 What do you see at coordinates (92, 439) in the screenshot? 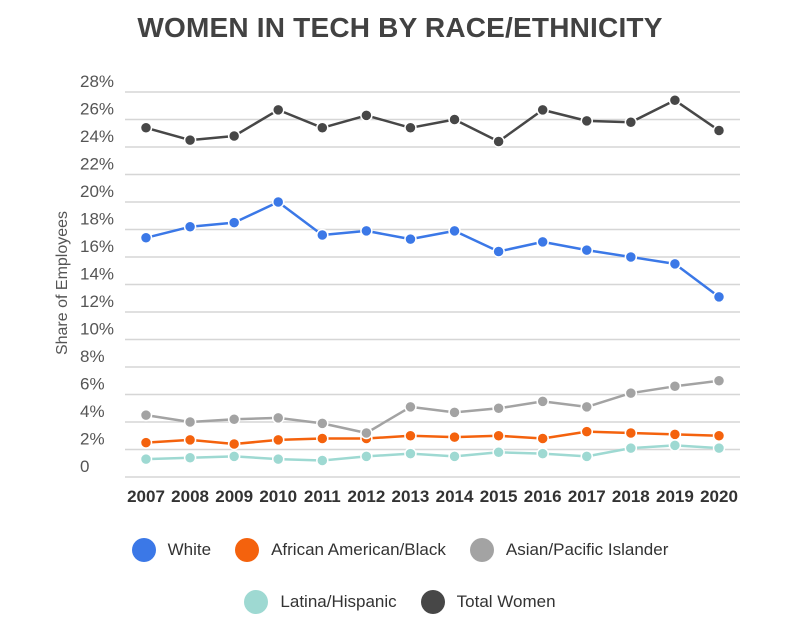
I see `y-tick-label: 2%` at bounding box center [92, 439].